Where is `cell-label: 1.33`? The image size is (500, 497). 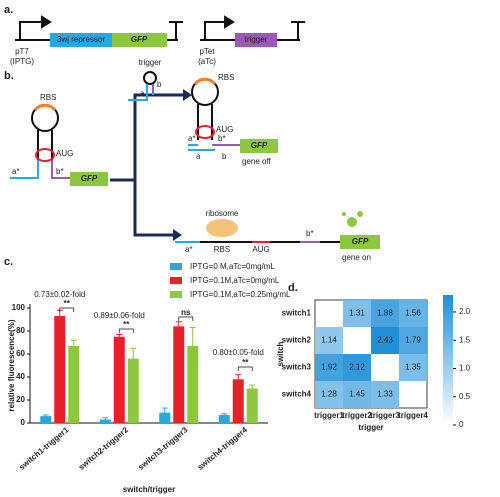 cell-label: 1.33 is located at coordinates (385, 394).